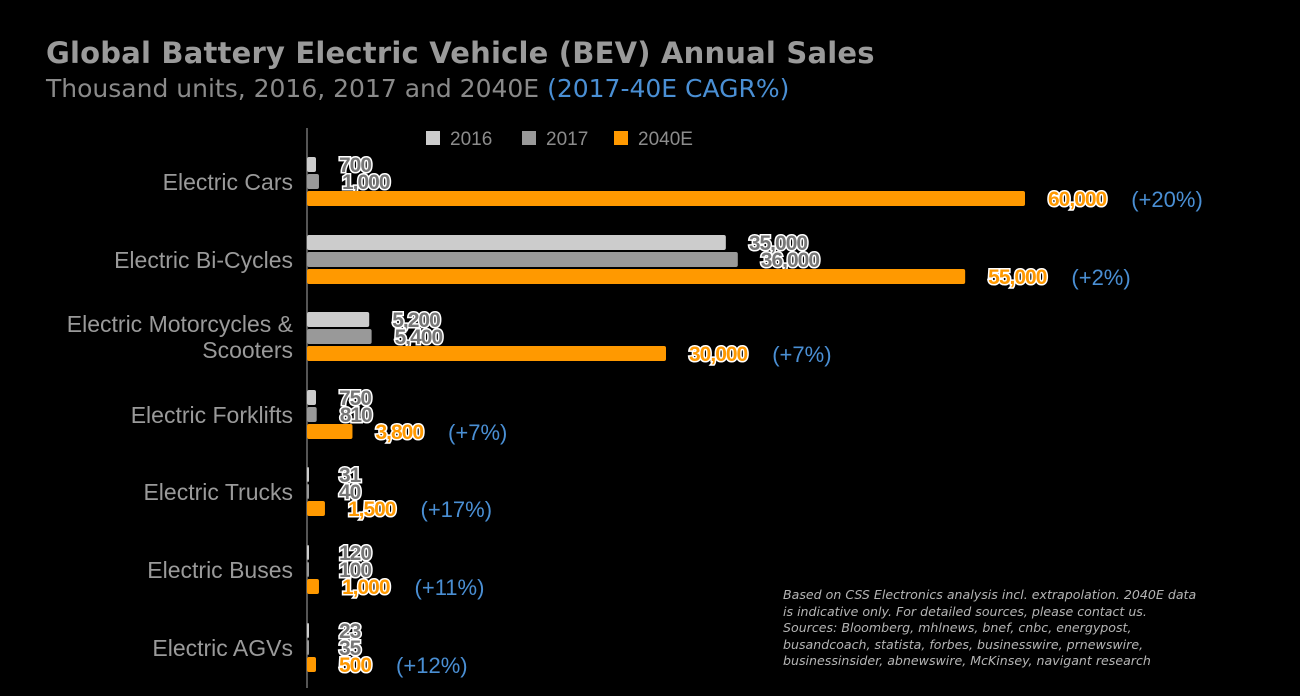  I want to click on value-label-2040E: 60,000, so click(1077, 199).